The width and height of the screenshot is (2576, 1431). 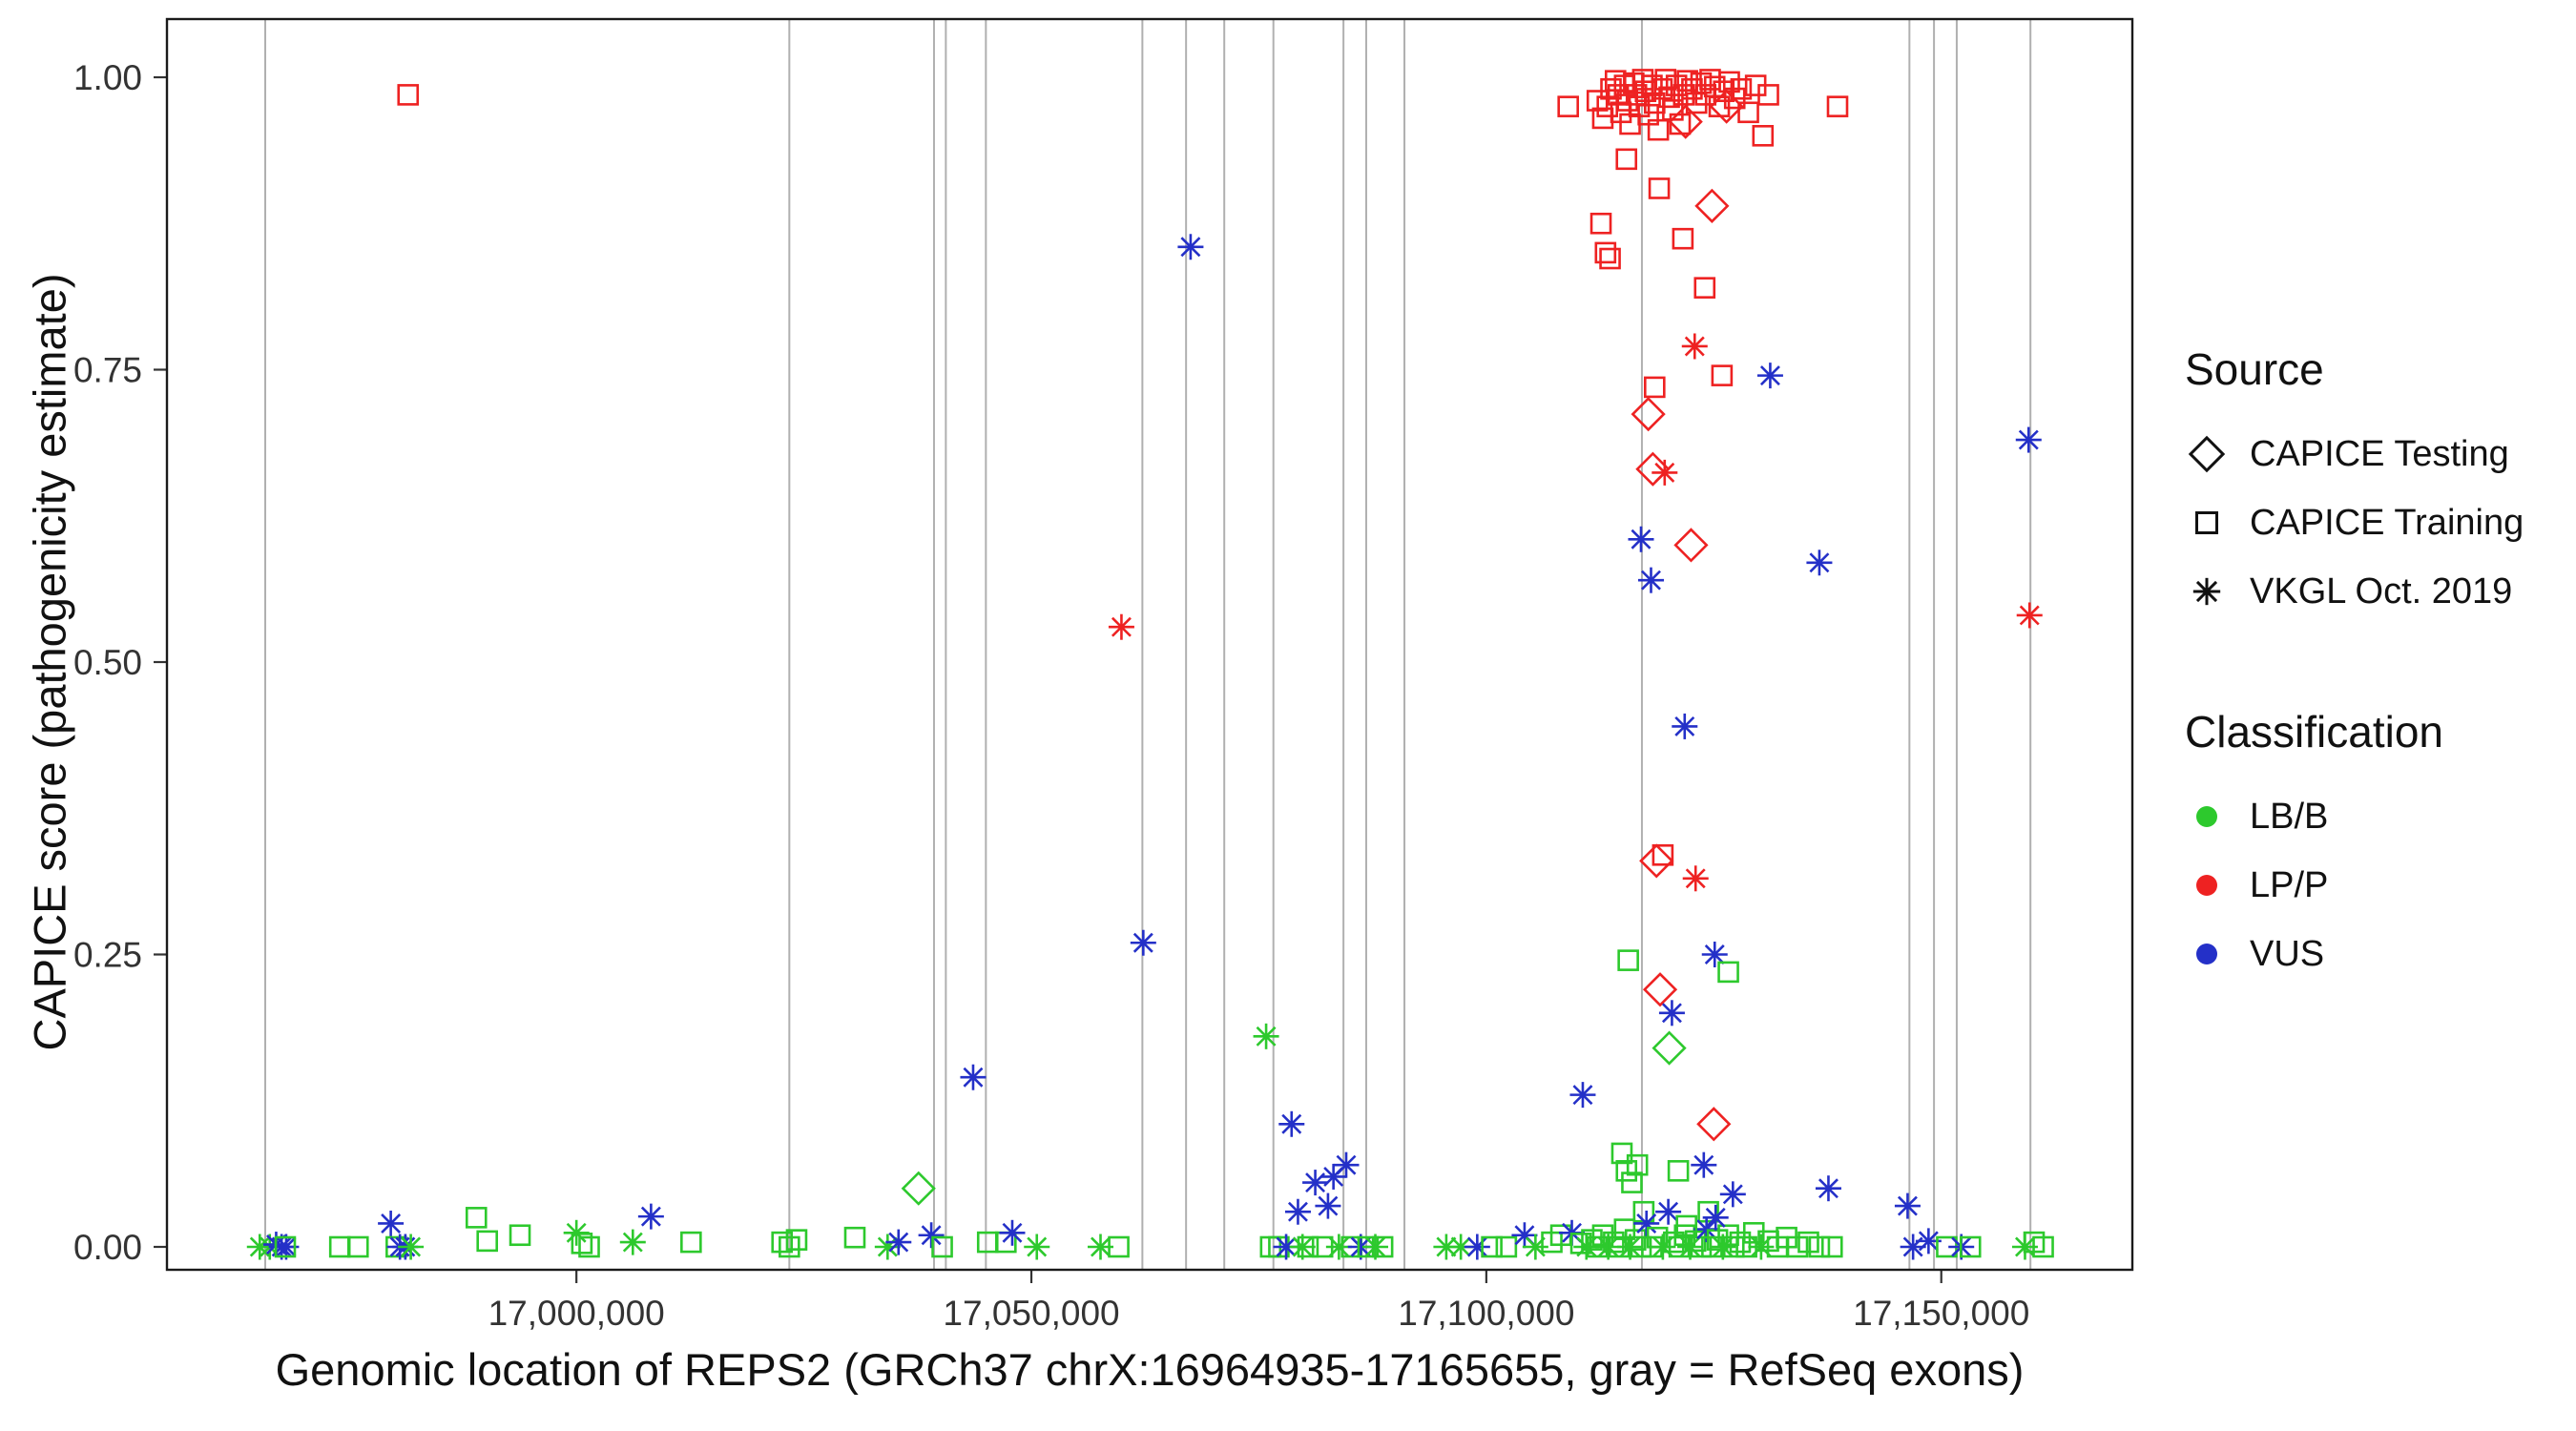 What do you see at coordinates (2206, 591) in the screenshot?
I see `asterisk-icon` at bounding box center [2206, 591].